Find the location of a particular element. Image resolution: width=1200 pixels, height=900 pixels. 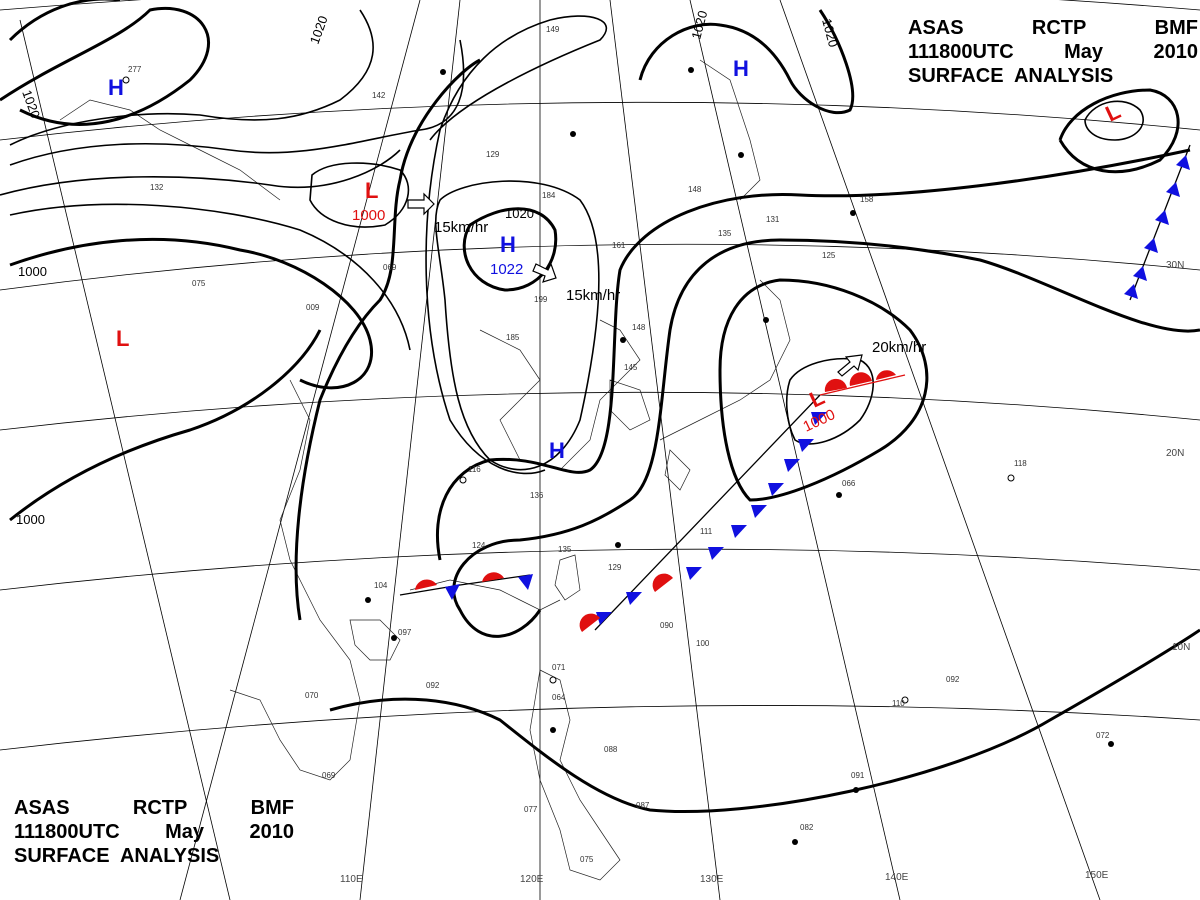

station-value: 077 is located at coordinates (531, 809).